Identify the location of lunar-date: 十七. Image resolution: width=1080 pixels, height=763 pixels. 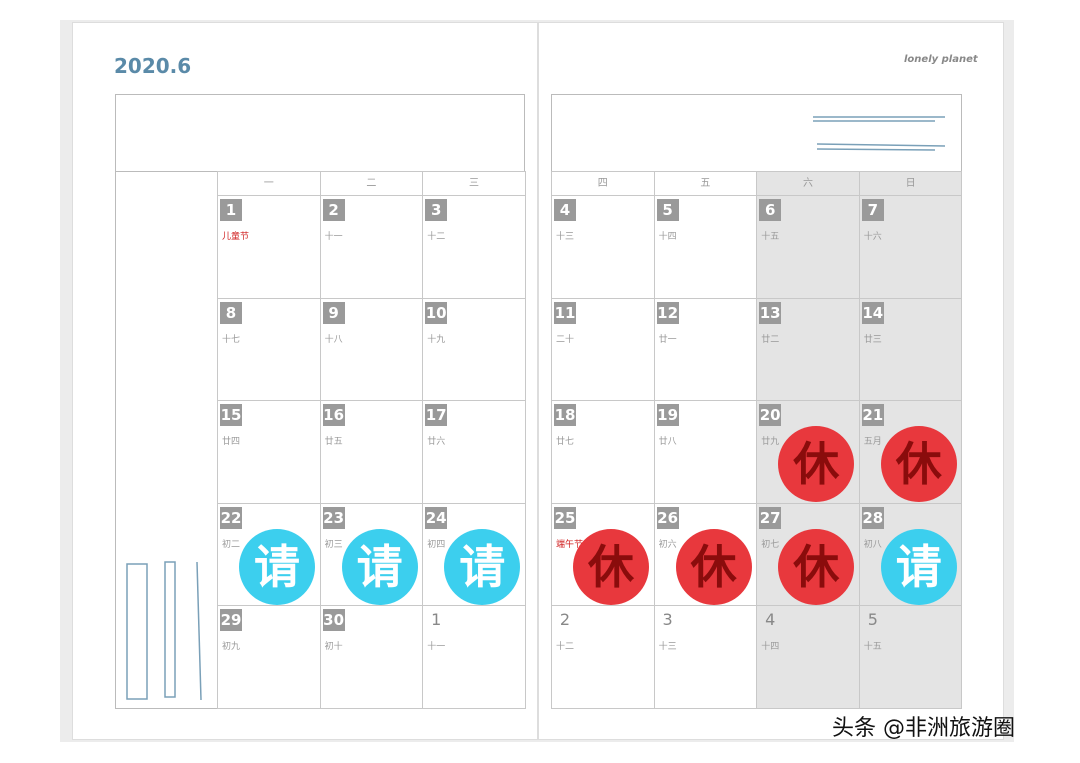
(231, 339).